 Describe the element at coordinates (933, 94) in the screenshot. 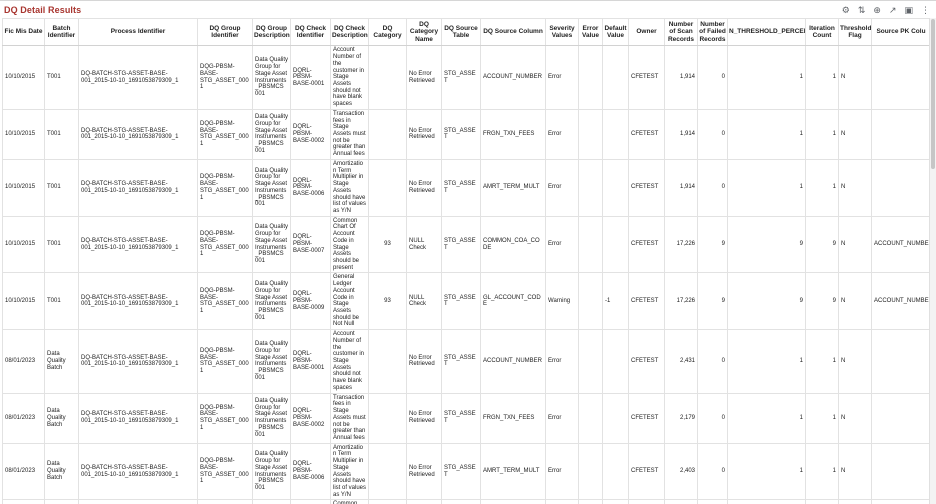

I see `scrollbar-thumb` at that location.